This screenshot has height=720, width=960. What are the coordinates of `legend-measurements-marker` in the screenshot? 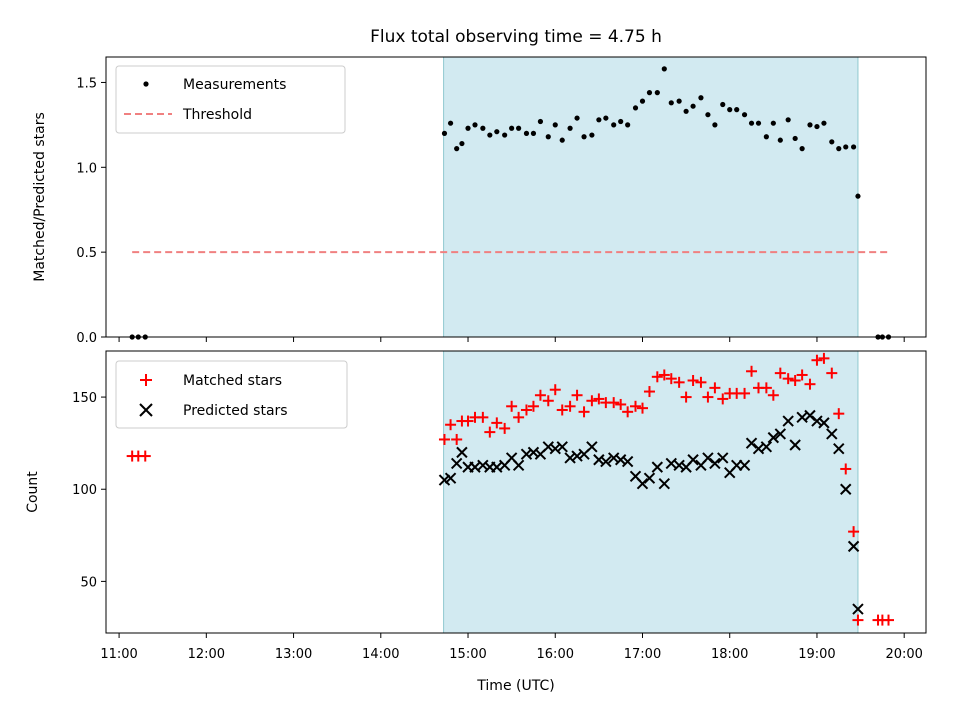 It's located at (146, 84).